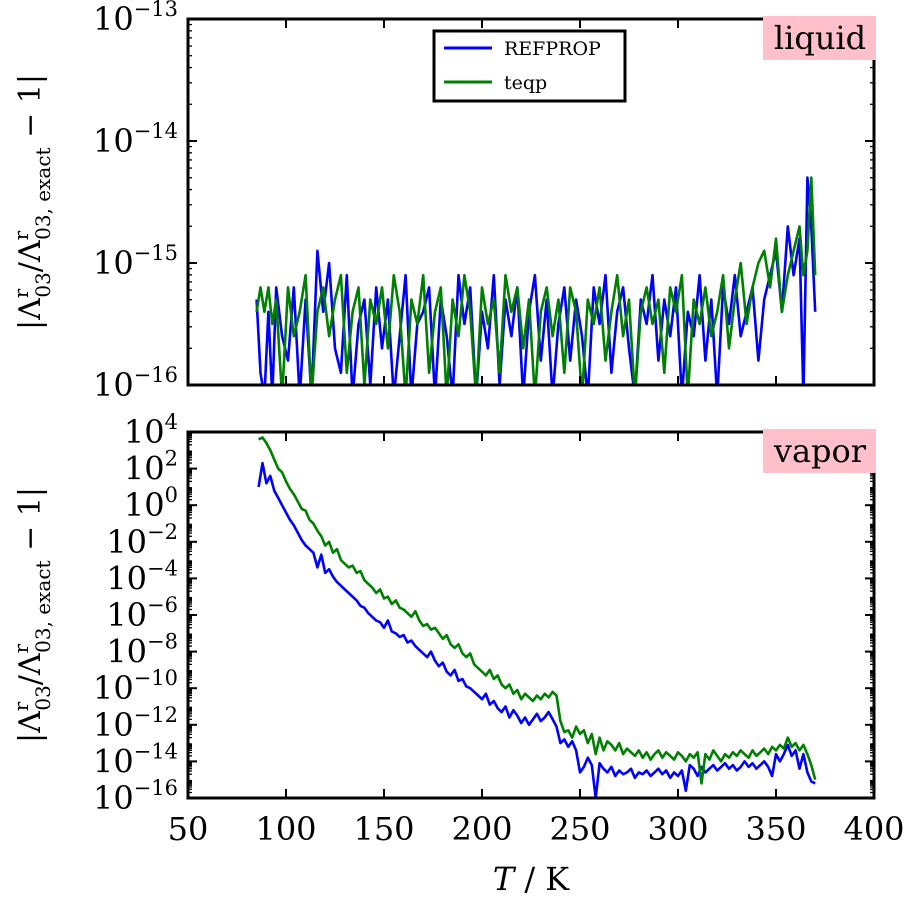 This screenshot has height=910, width=909. Describe the element at coordinates (151, 503) in the screenshot. I see `y-tick-label: 10⁰` at that location.